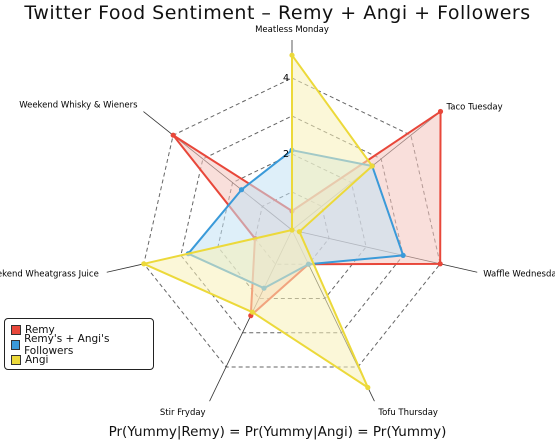  What do you see at coordinates (79, 359) in the screenshot?
I see `legend-item-angi: Angi` at bounding box center [79, 359].